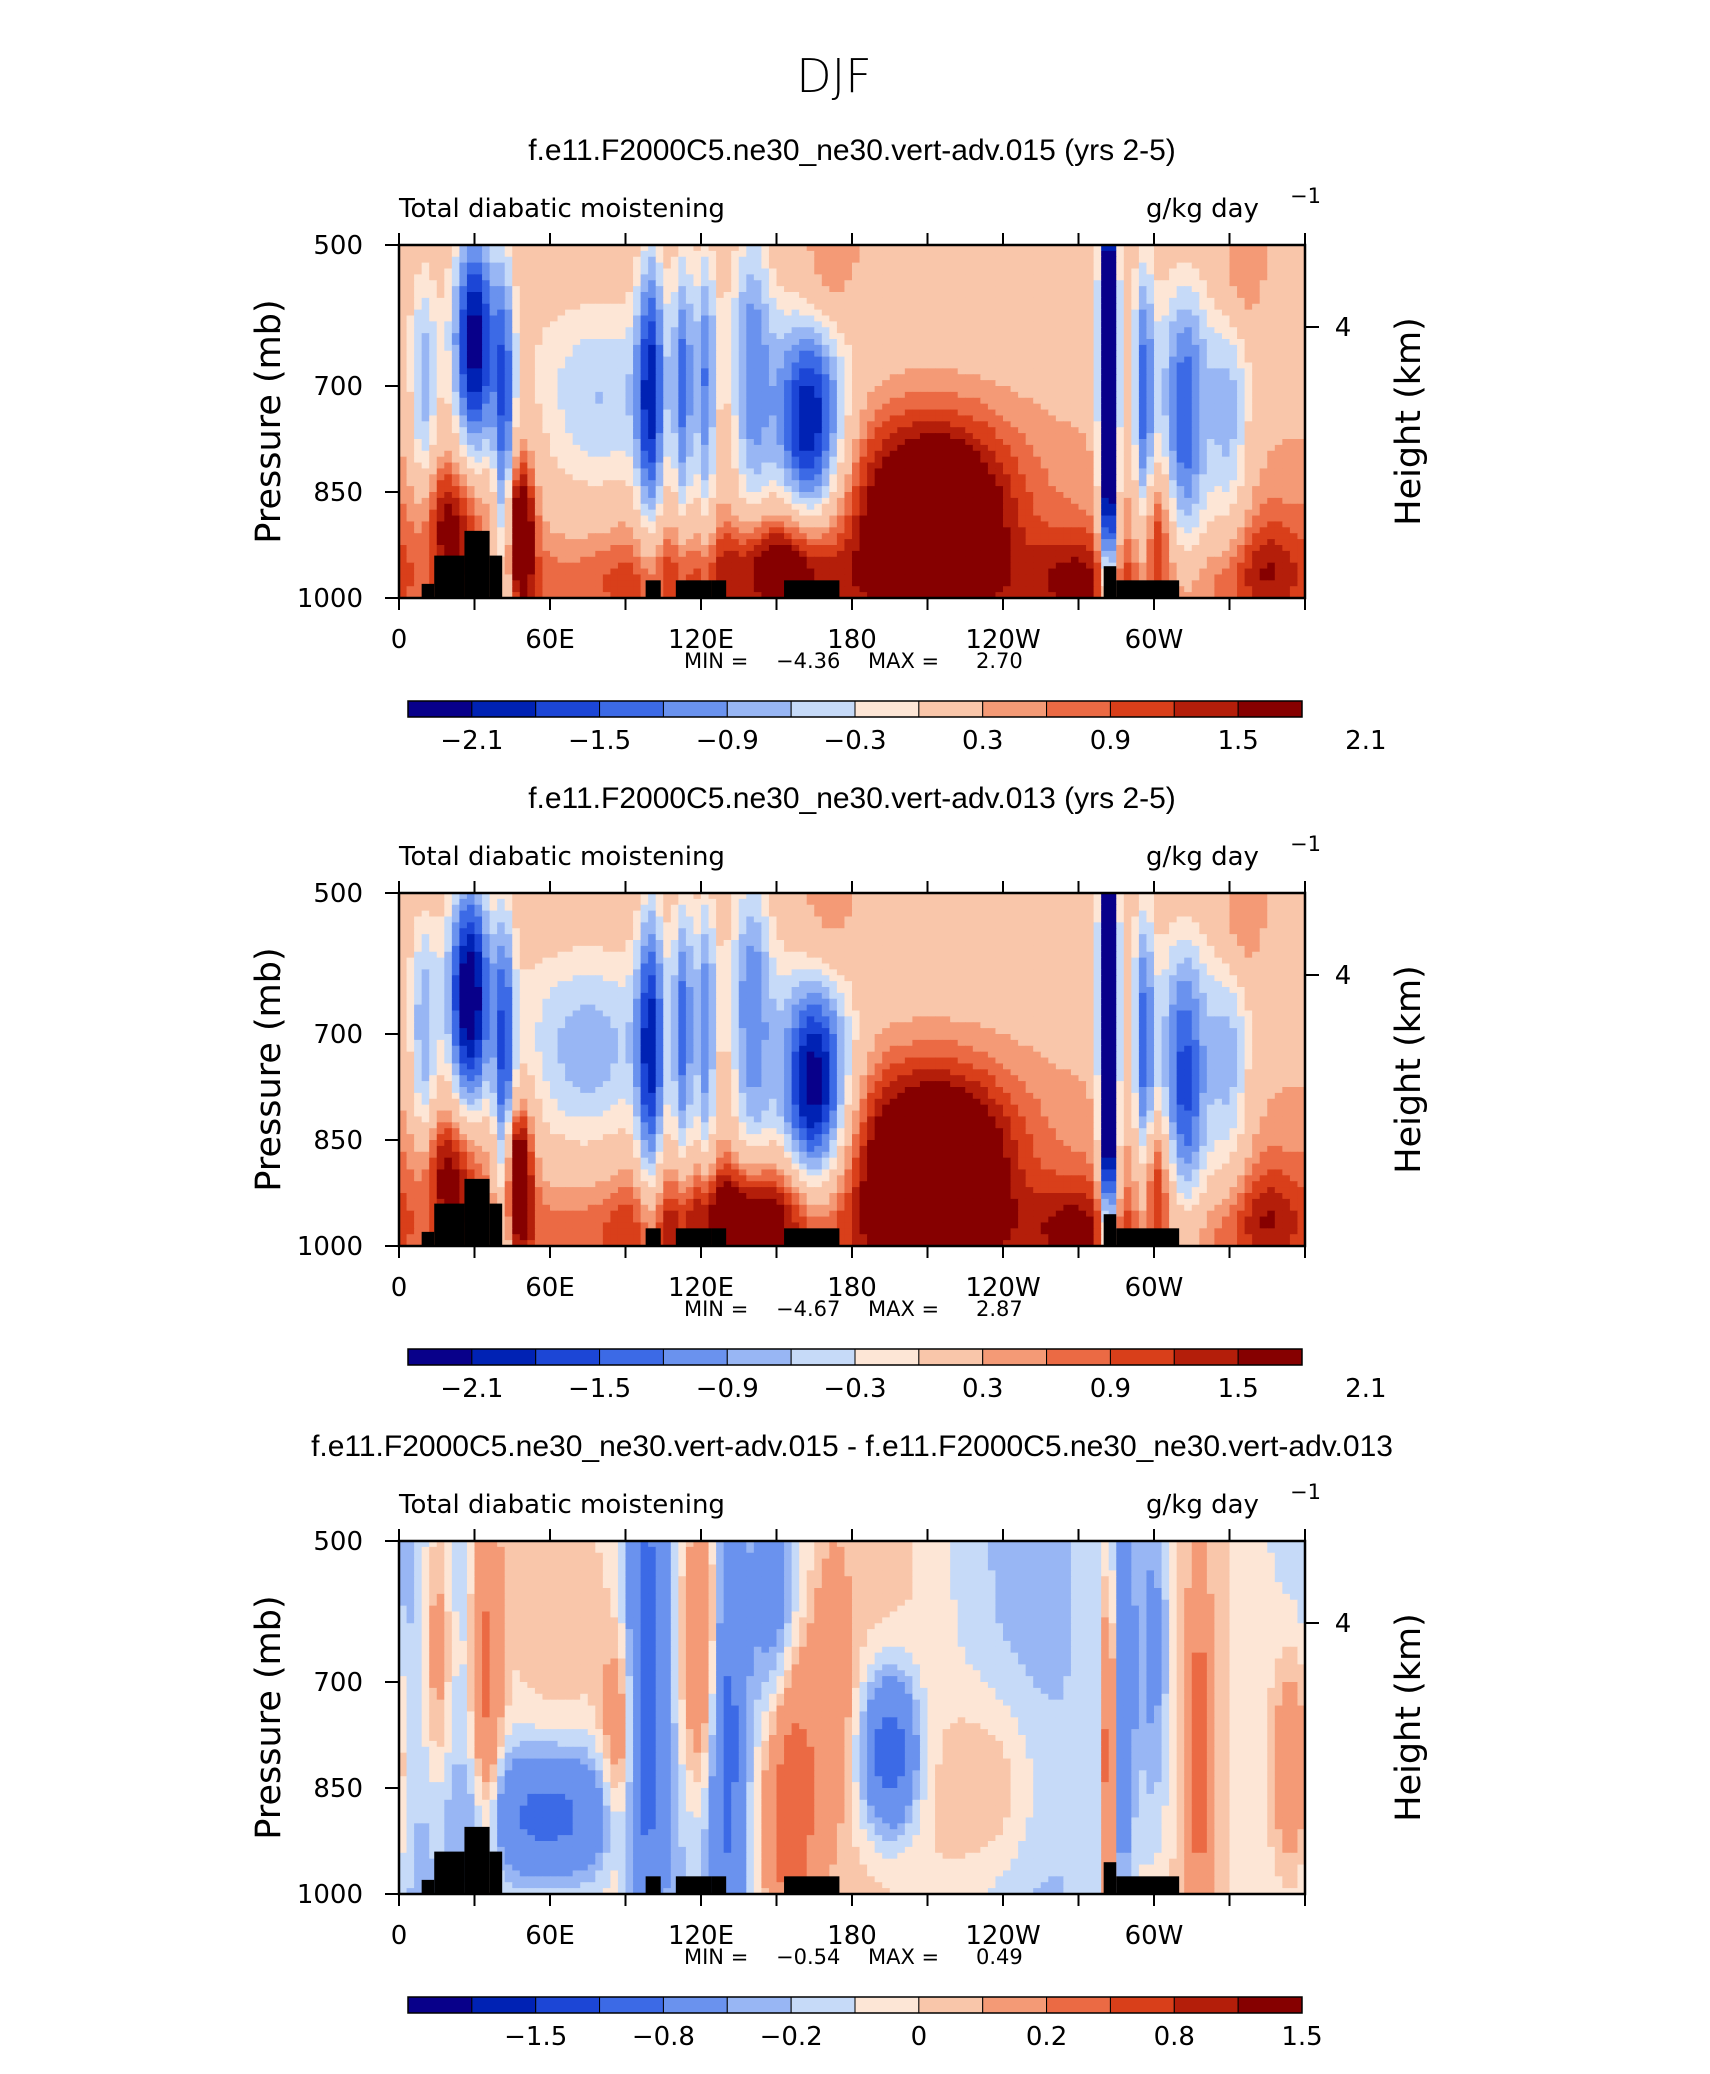  What do you see at coordinates (1046, 2037) in the screenshot?
I see `colorbar-label: 0.2` at bounding box center [1046, 2037].